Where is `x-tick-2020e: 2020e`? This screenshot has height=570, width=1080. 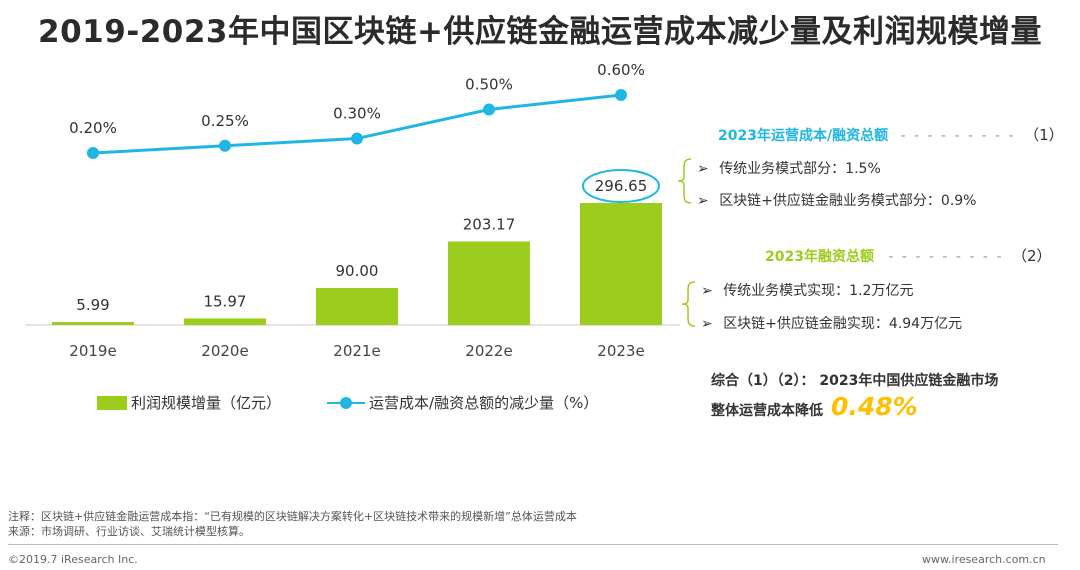
x-tick-2020e: 2020e is located at coordinates (224, 351).